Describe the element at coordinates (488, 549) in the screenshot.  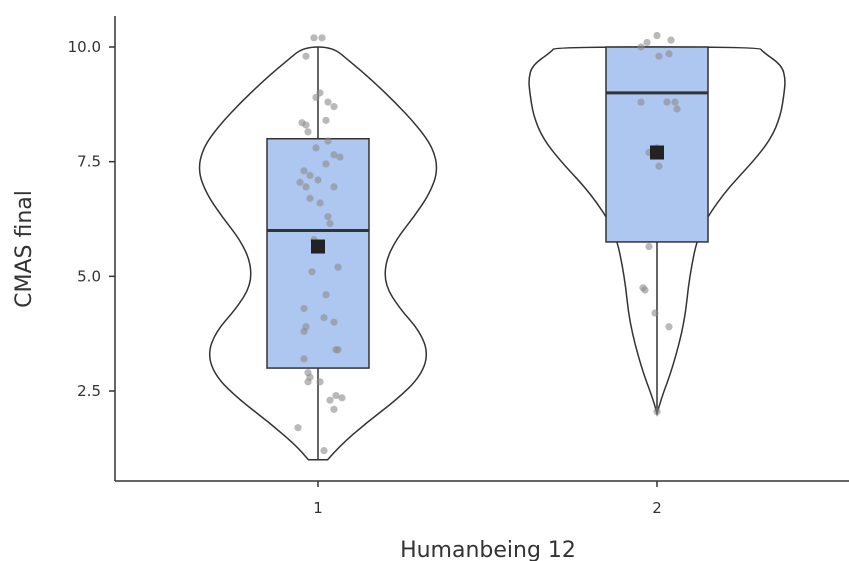
I see `x-axis-title: Humanbeing 12` at that location.